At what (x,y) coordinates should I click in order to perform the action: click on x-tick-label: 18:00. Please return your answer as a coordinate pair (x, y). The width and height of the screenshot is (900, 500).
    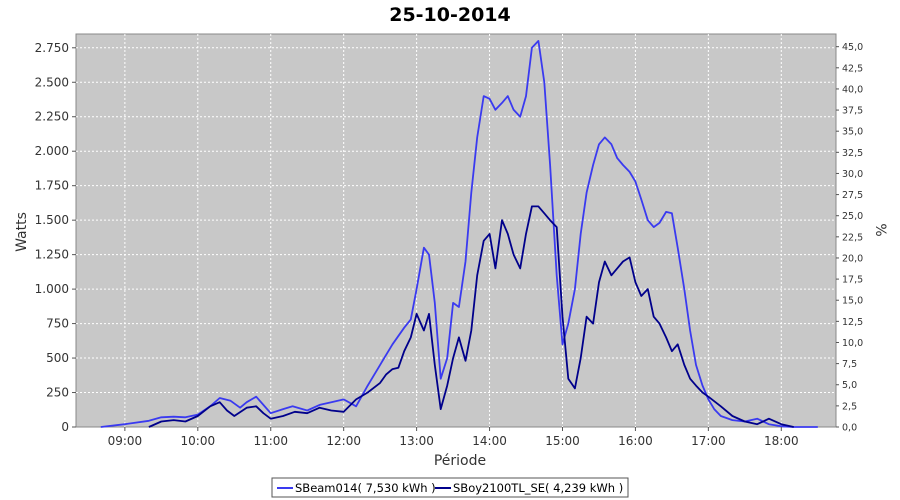
    Looking at the image, I should click on (781, 441).